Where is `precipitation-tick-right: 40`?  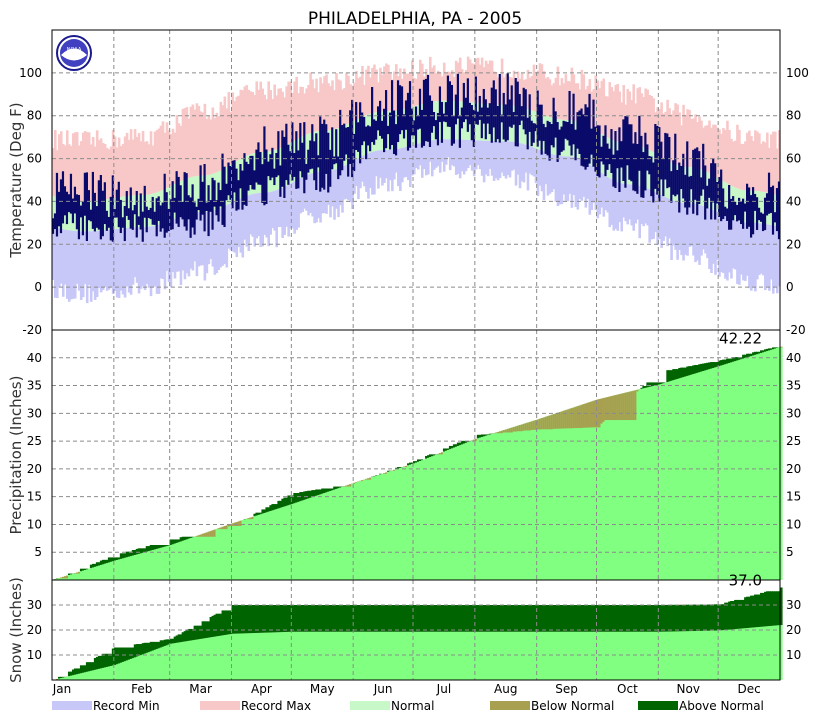 precipitation-tick-right: 40 is located at coordinates (793, 358).